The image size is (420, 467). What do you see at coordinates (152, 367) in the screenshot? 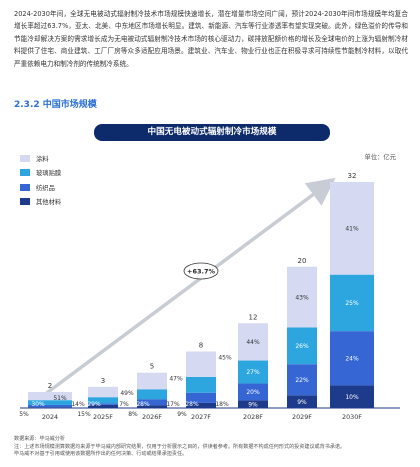
I see `total-label: 5` at bounding box center [152, 367].